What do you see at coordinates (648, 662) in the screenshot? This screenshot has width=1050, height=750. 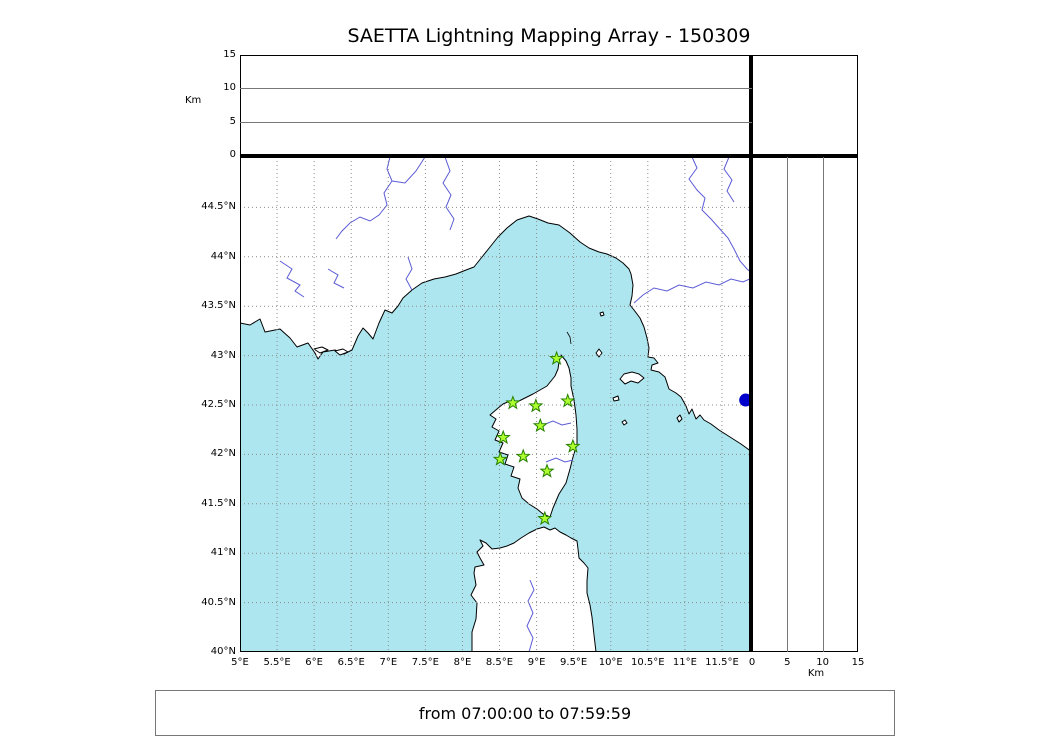 I see `lon-tick-label: 10.5°E` at bounding box center [648, 662].